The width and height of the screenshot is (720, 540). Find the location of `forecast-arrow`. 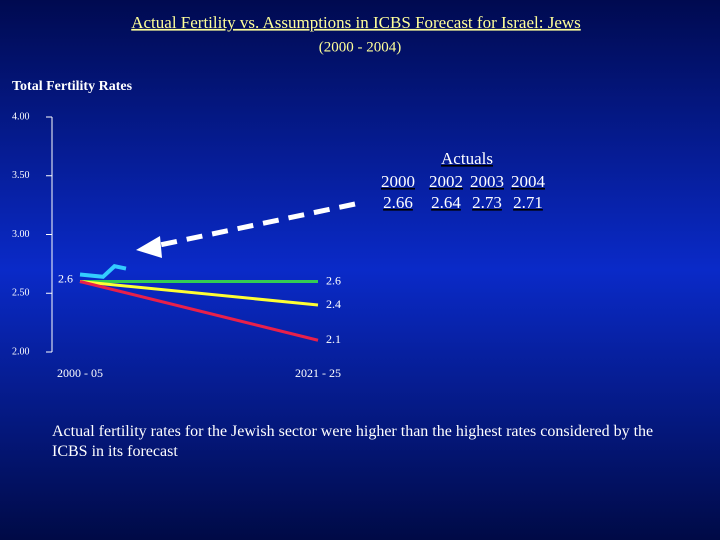

forecast-arrow is located at coordinates (246, 229).